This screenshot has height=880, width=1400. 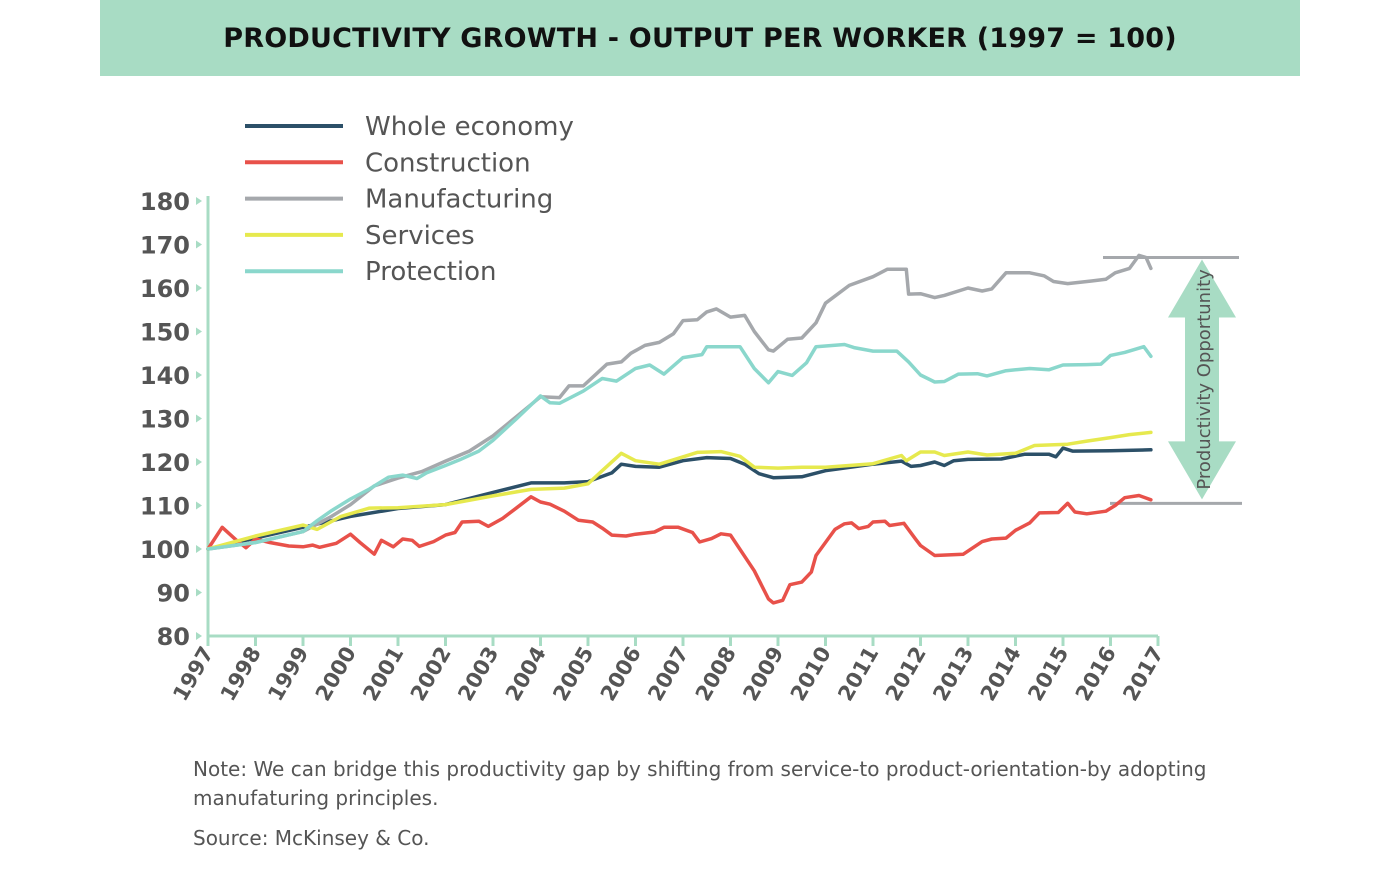 What do you see at coordinates (526, 674) in the screenshot?
I see `x-tick-label: 2004` at bounding box center [526, 674].